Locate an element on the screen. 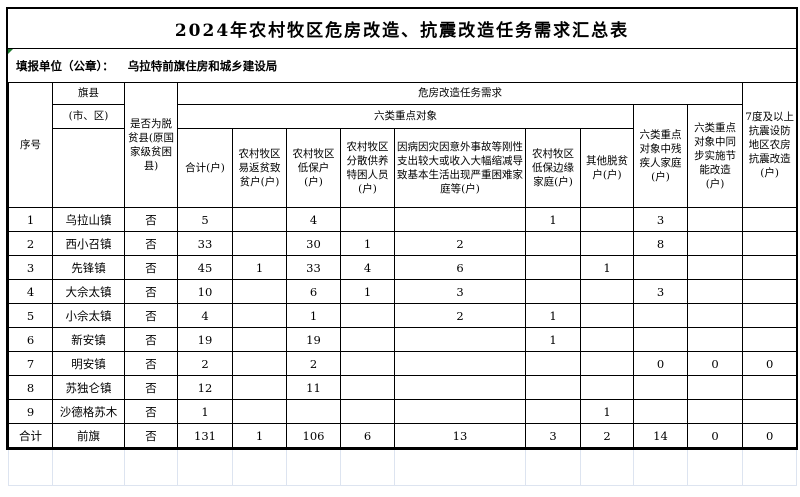  page-title: 2024年农村牧区危房改造、抗震改造任务需求汇总表 is located at coordinates (402, 29).